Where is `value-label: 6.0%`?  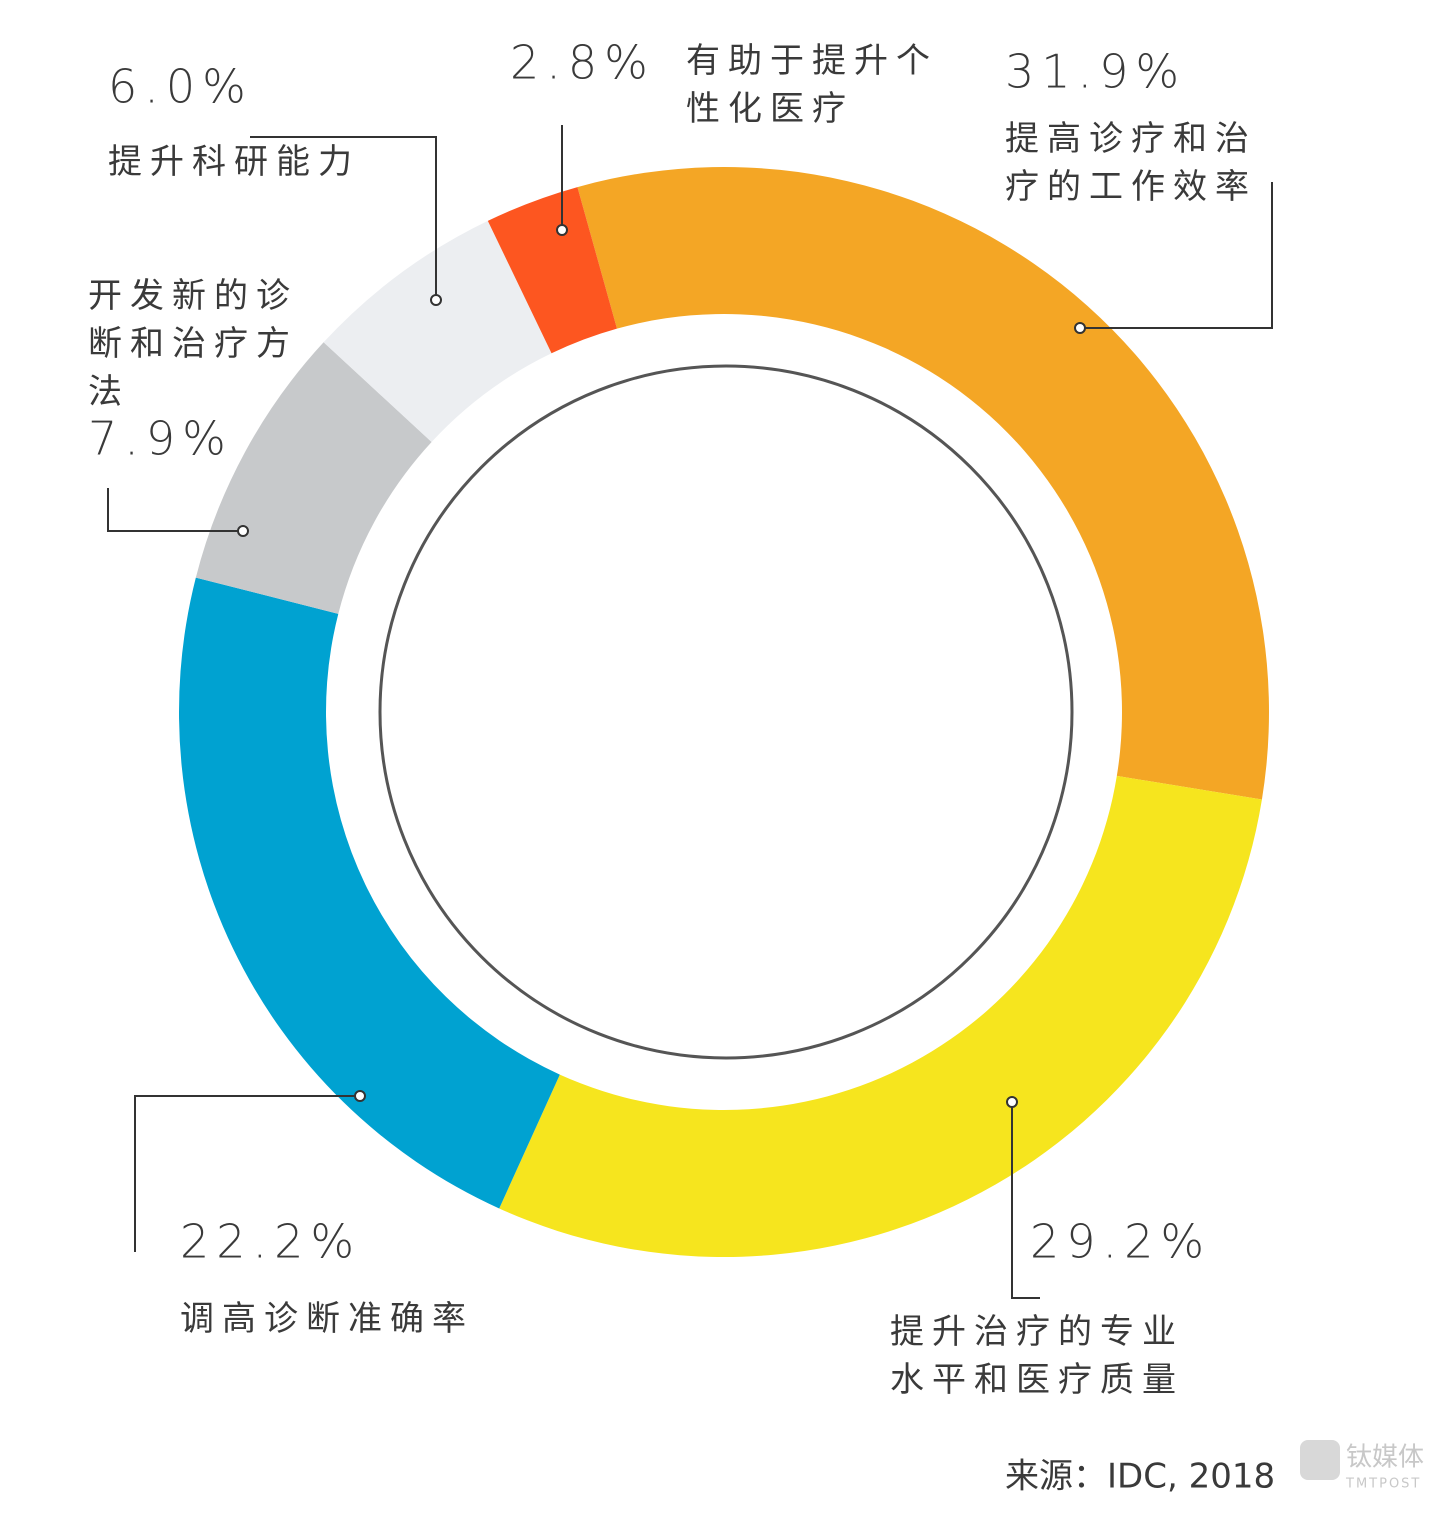 value-label: 6.0% is located at coordinates (180, 87).